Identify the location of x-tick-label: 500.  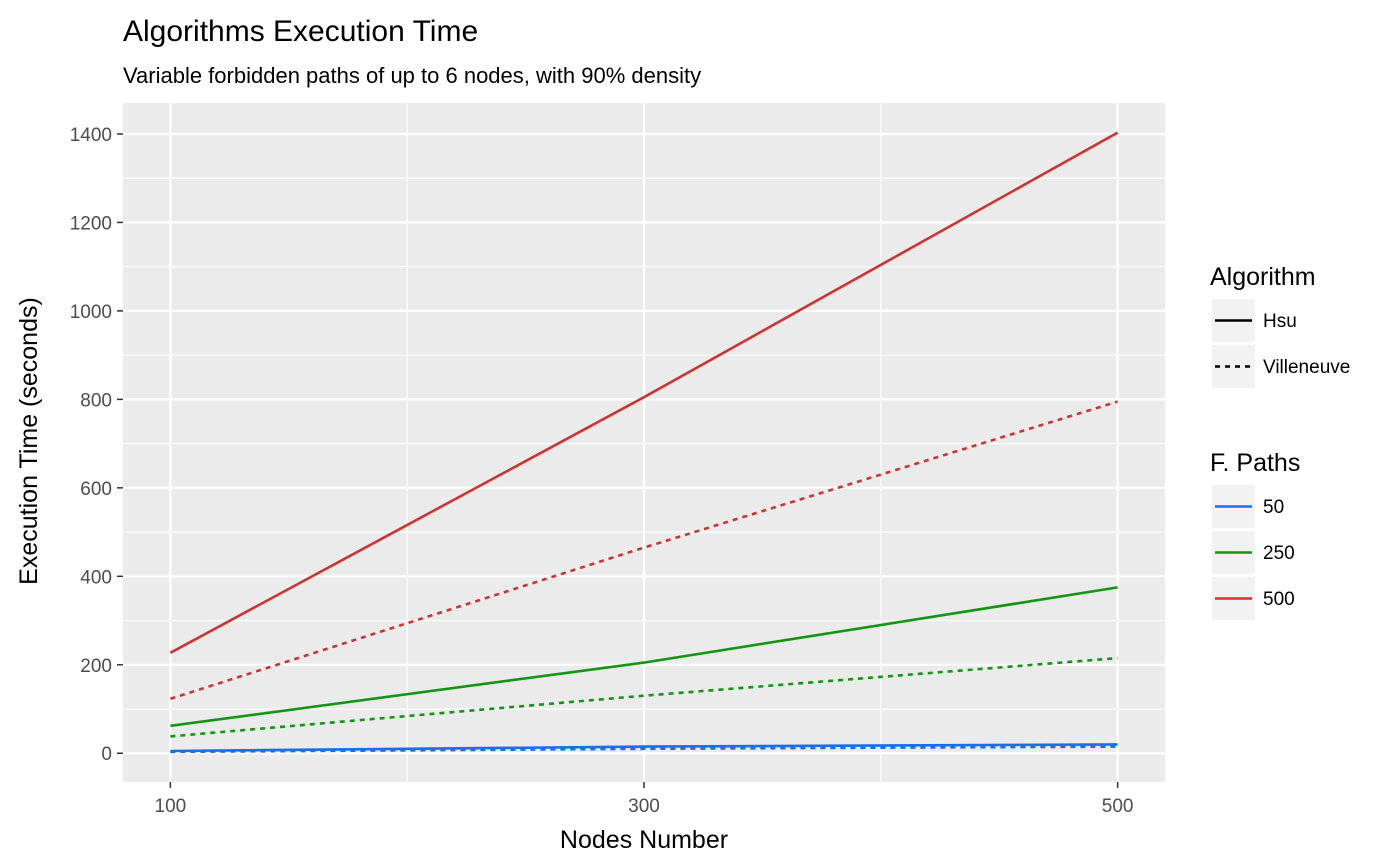
(1118, 806).